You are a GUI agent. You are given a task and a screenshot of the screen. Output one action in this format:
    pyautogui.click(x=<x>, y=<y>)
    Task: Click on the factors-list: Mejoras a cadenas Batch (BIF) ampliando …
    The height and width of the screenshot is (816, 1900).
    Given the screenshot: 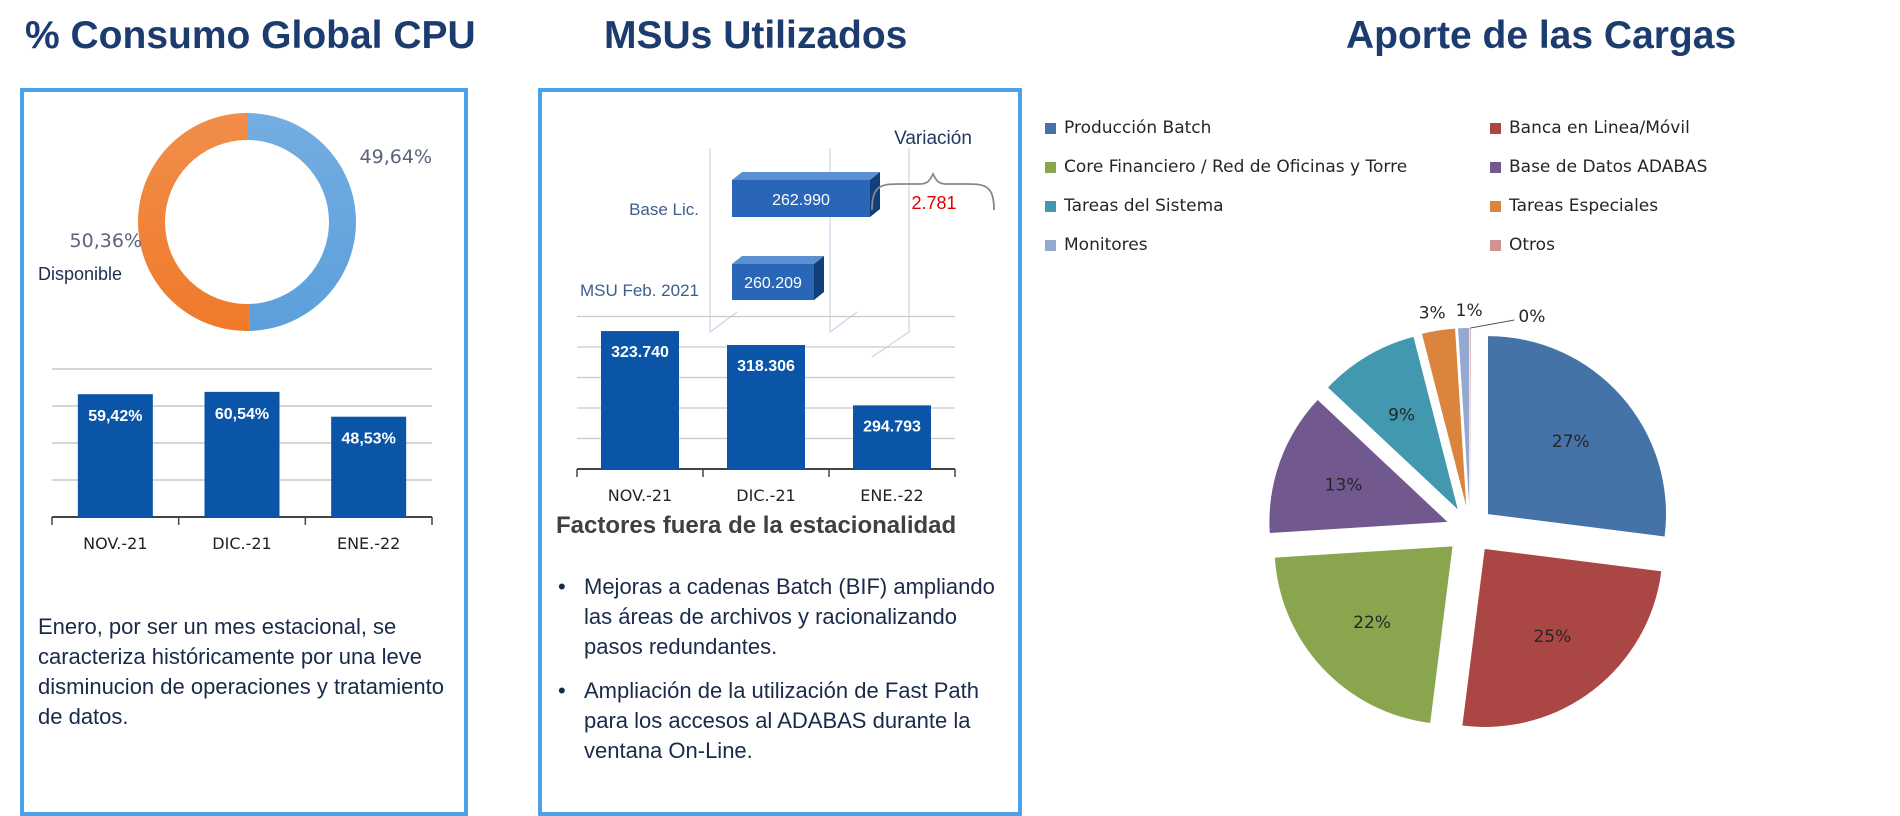 What is the action you would take?
    pyautogui.click(x=781, y=676)
    